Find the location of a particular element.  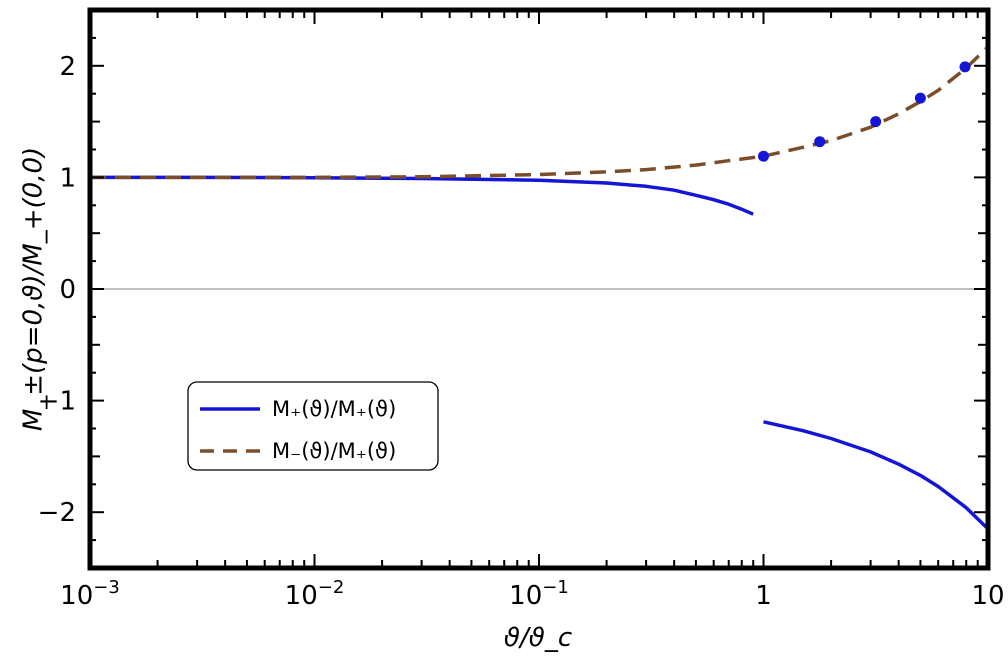

y-axis-title-group: M_±(p=0,ϑ)/M_+(0,0) is located at coordinates (34, 289).